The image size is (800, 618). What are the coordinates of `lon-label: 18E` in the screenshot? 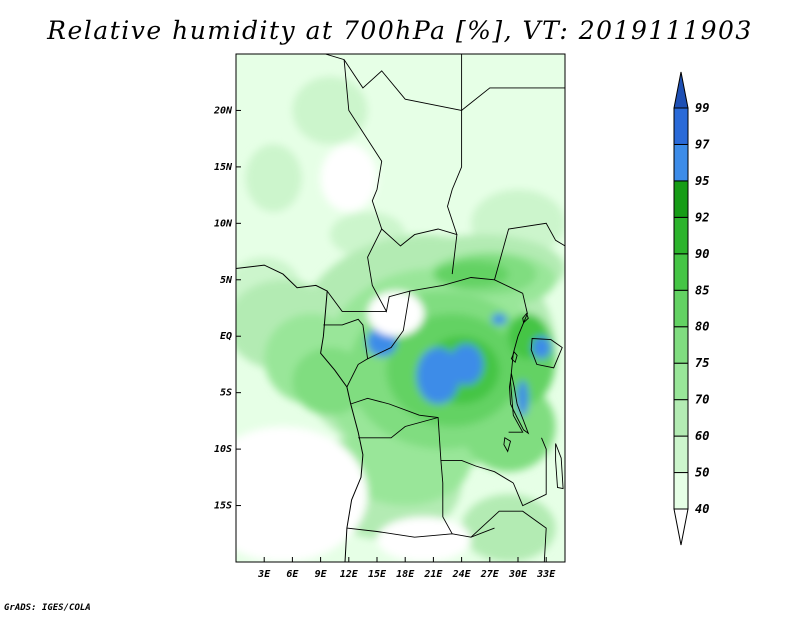 It's located at (405, 574).